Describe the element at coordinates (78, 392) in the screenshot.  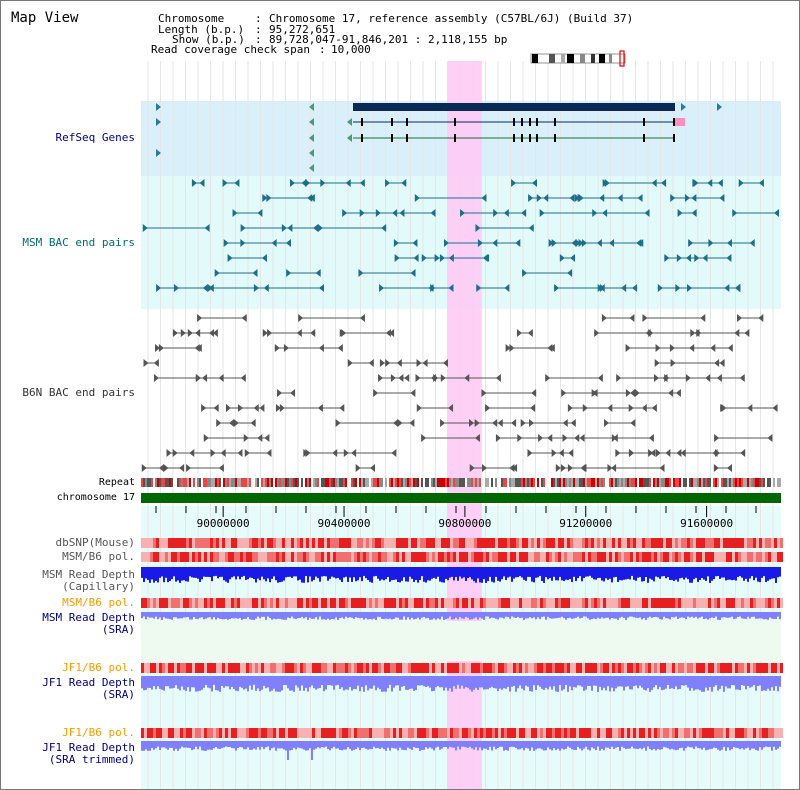
I see `track-label-b6n-bac: B6N BAC end pairs` at that location.